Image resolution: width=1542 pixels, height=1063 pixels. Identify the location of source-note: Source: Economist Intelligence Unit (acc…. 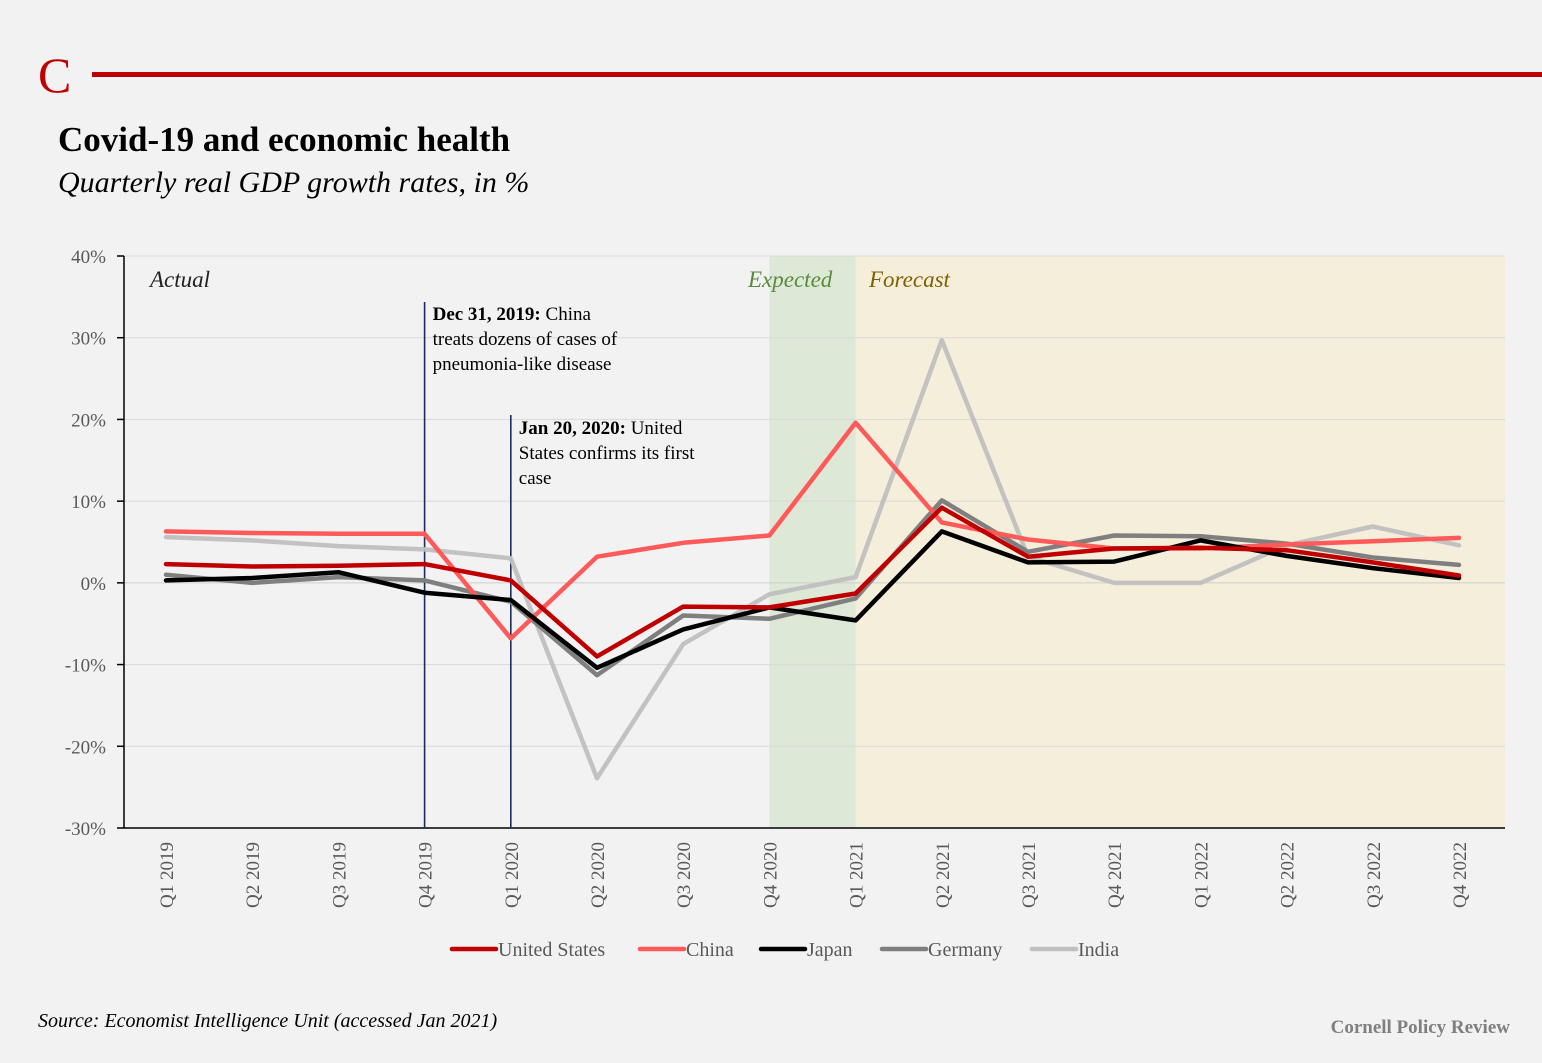
(268, 1021).